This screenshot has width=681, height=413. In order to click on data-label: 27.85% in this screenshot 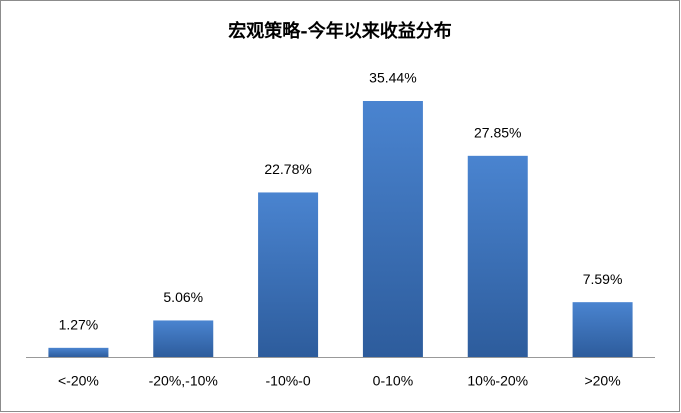, I will do `click(497, 133)`.